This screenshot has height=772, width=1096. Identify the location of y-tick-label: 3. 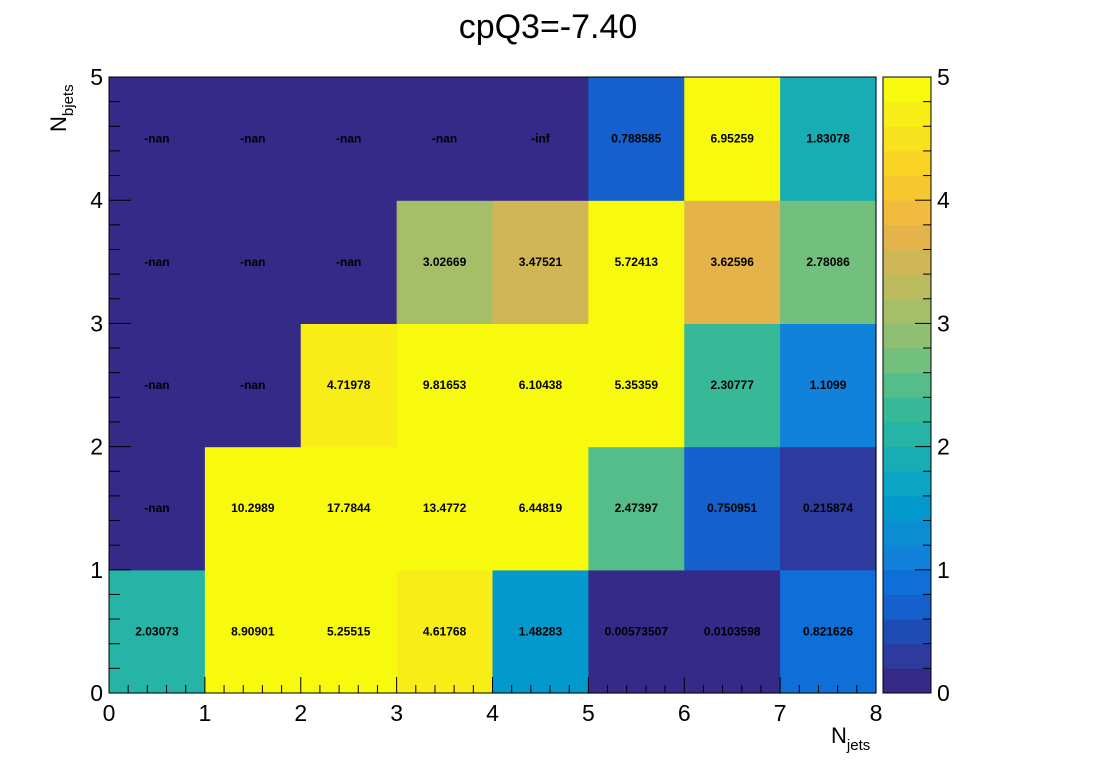
(96, 323).